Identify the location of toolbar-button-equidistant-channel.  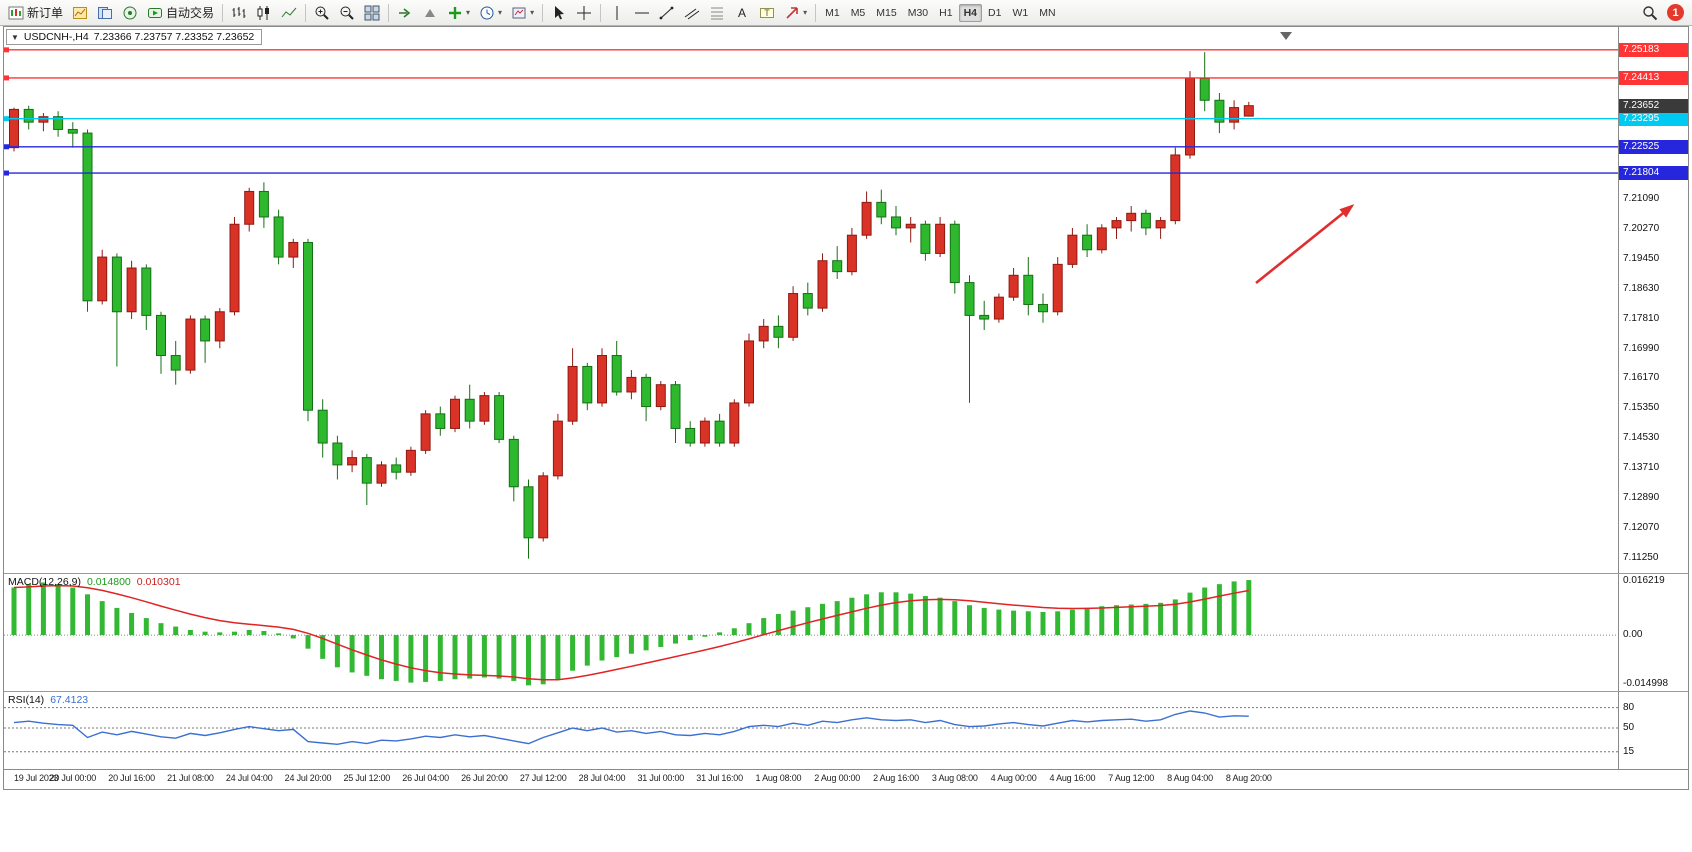
(692, 13).